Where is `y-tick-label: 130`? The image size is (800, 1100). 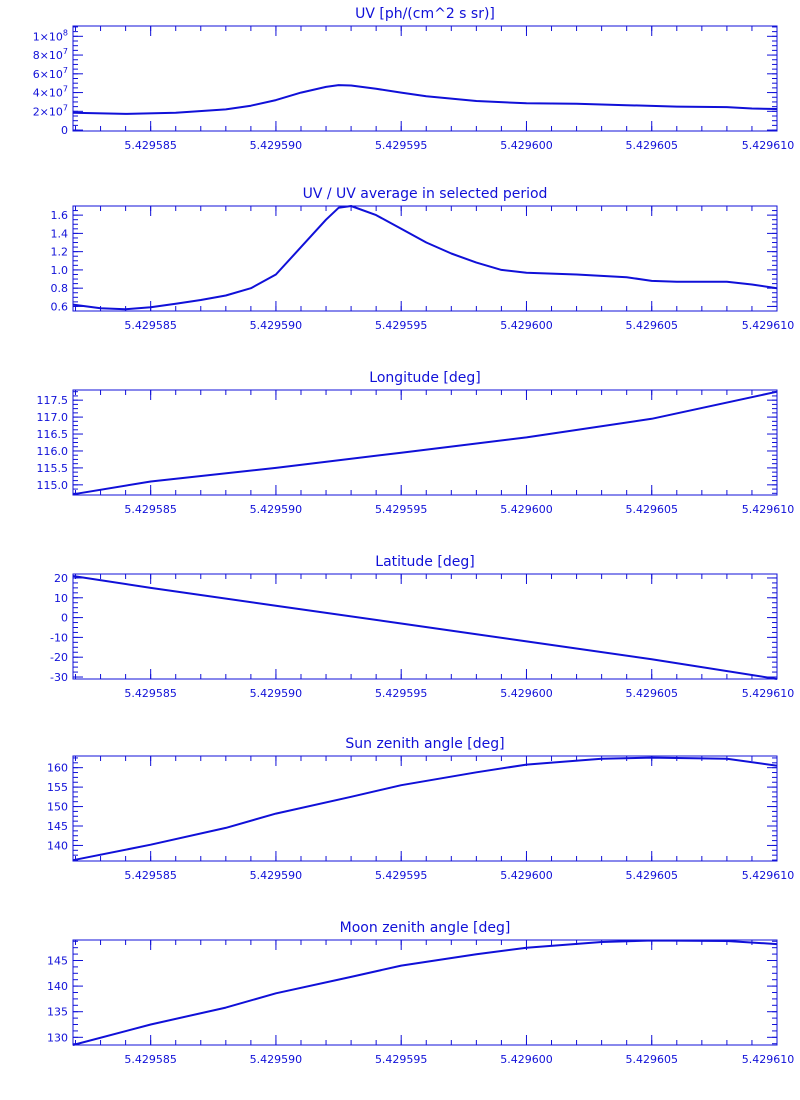 y-tick-label: 130 is located at coordinates (57, 1037).